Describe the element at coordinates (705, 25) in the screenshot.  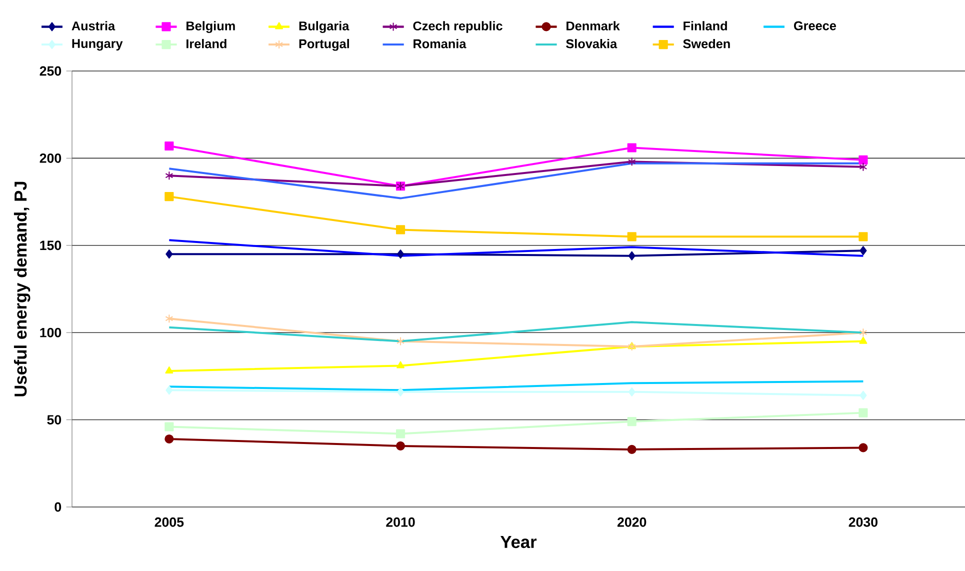
I see `legend-label: Finland` at that location.